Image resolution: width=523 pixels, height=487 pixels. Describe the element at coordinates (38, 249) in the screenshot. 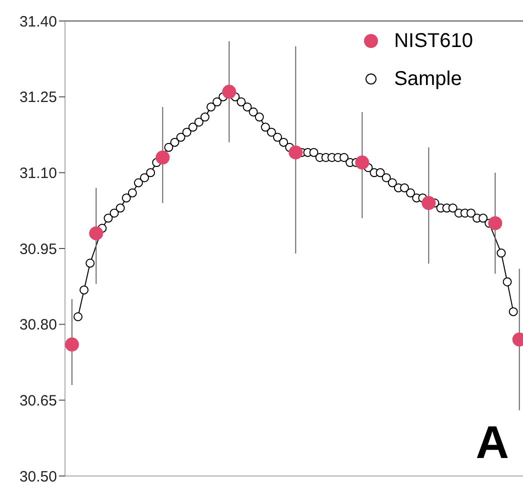

I see `y-tick-label: 30.95` at that location.